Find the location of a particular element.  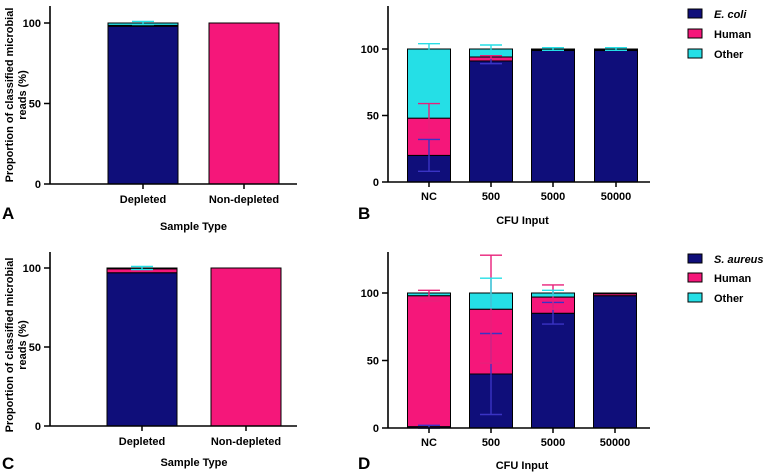

legend: E. coli Human Other is located at coordinates (719, 34).